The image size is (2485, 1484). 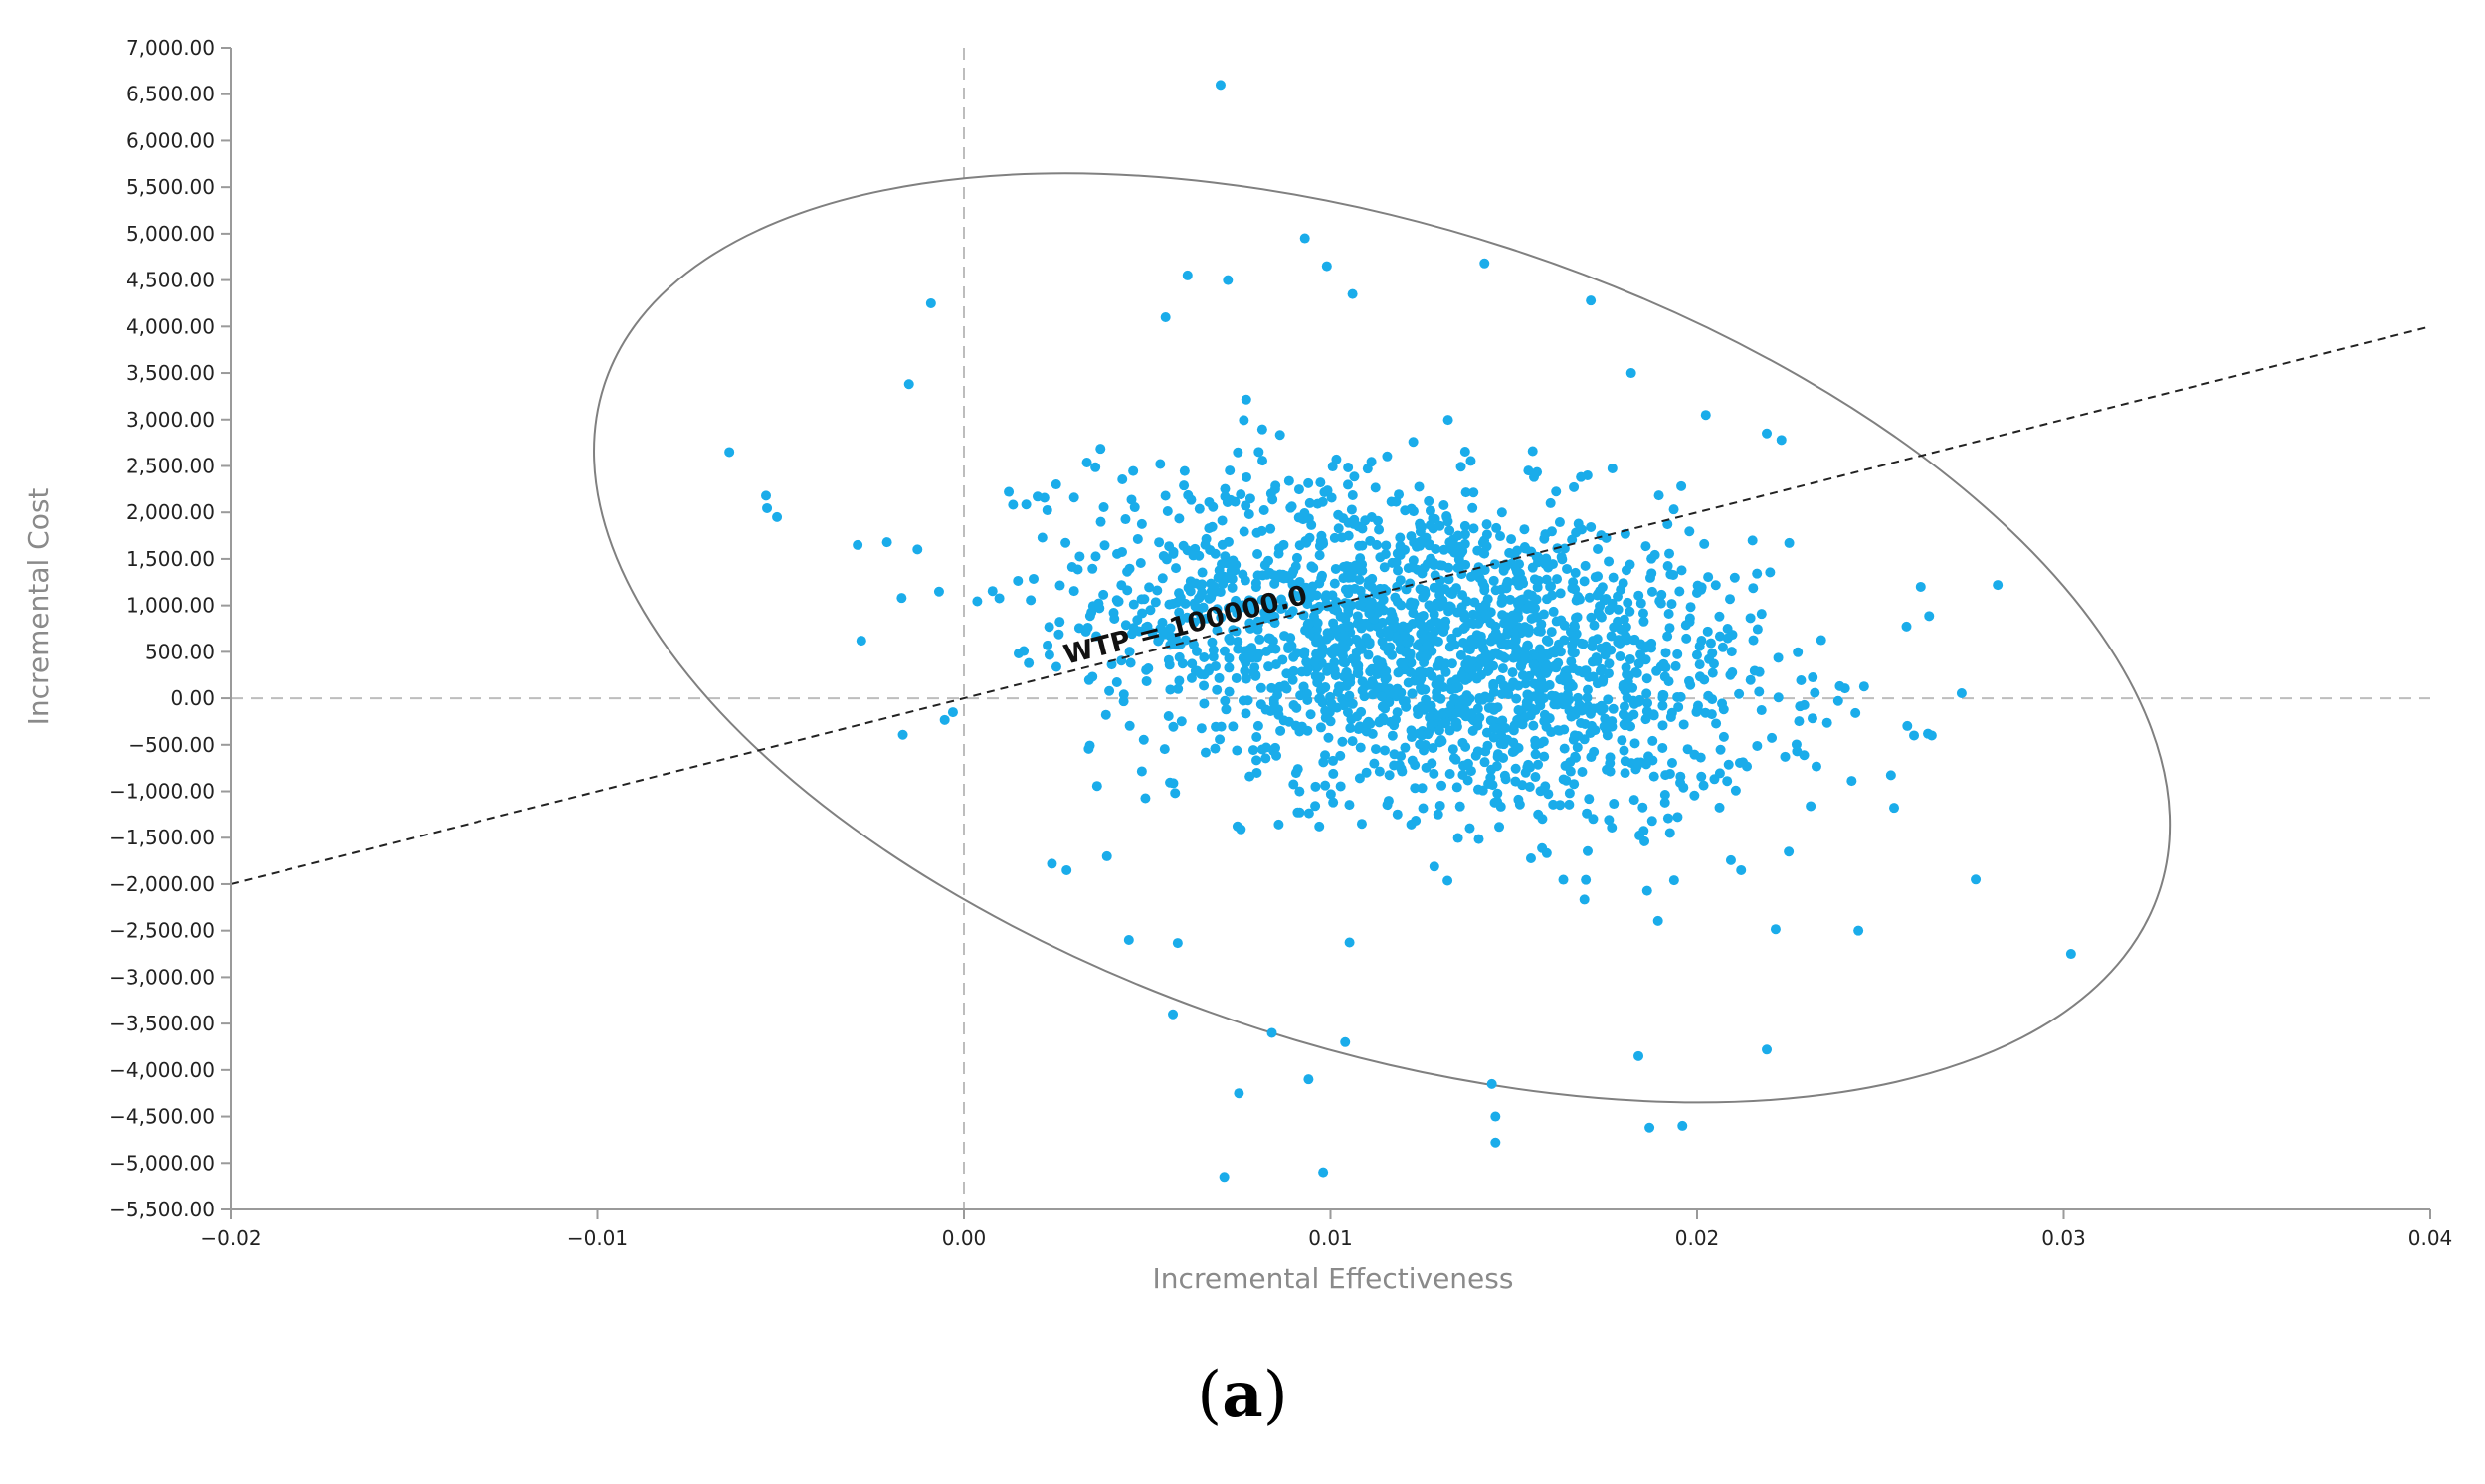 I want to click on y-tick-label: 1,500.00, so click(x=170, y=559).